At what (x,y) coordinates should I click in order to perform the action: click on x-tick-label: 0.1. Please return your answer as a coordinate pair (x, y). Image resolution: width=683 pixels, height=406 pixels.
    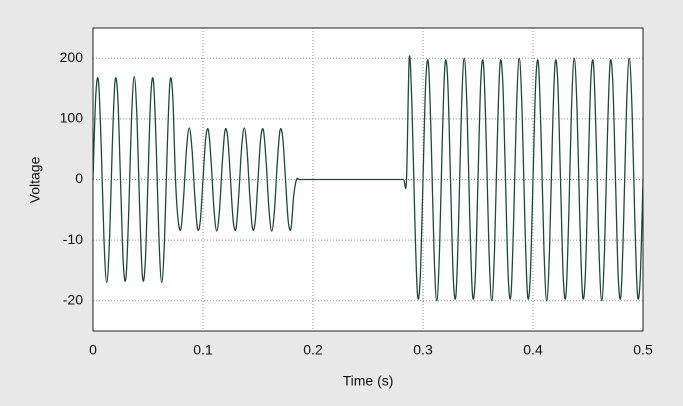
    Looking at the image, I should click on (203, 350).